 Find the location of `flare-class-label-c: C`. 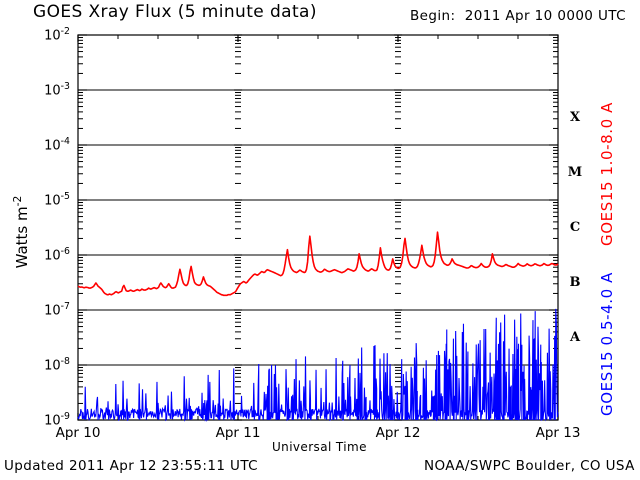

flare-class-label-c: C is located at coordinates (575, 227).